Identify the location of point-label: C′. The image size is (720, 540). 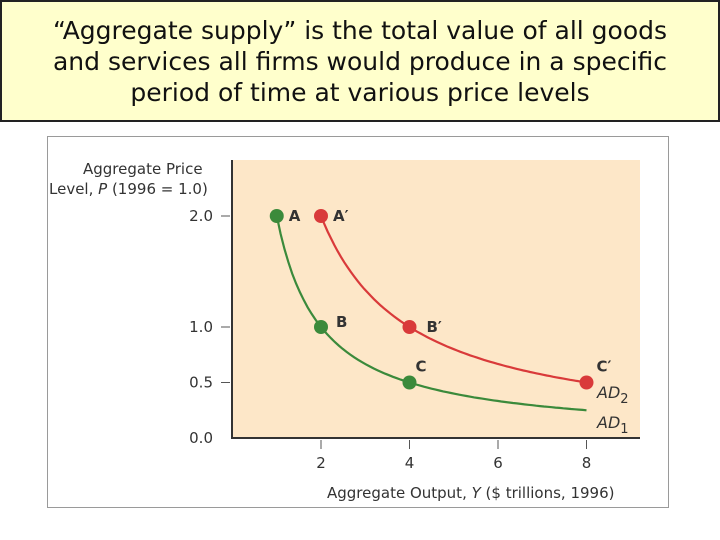
(604, 367).